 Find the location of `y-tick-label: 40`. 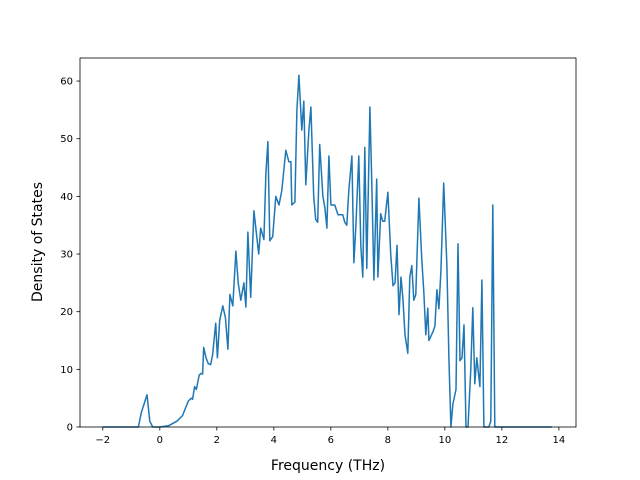

y-tick-label: 40 is located at coordinates (66, 197).